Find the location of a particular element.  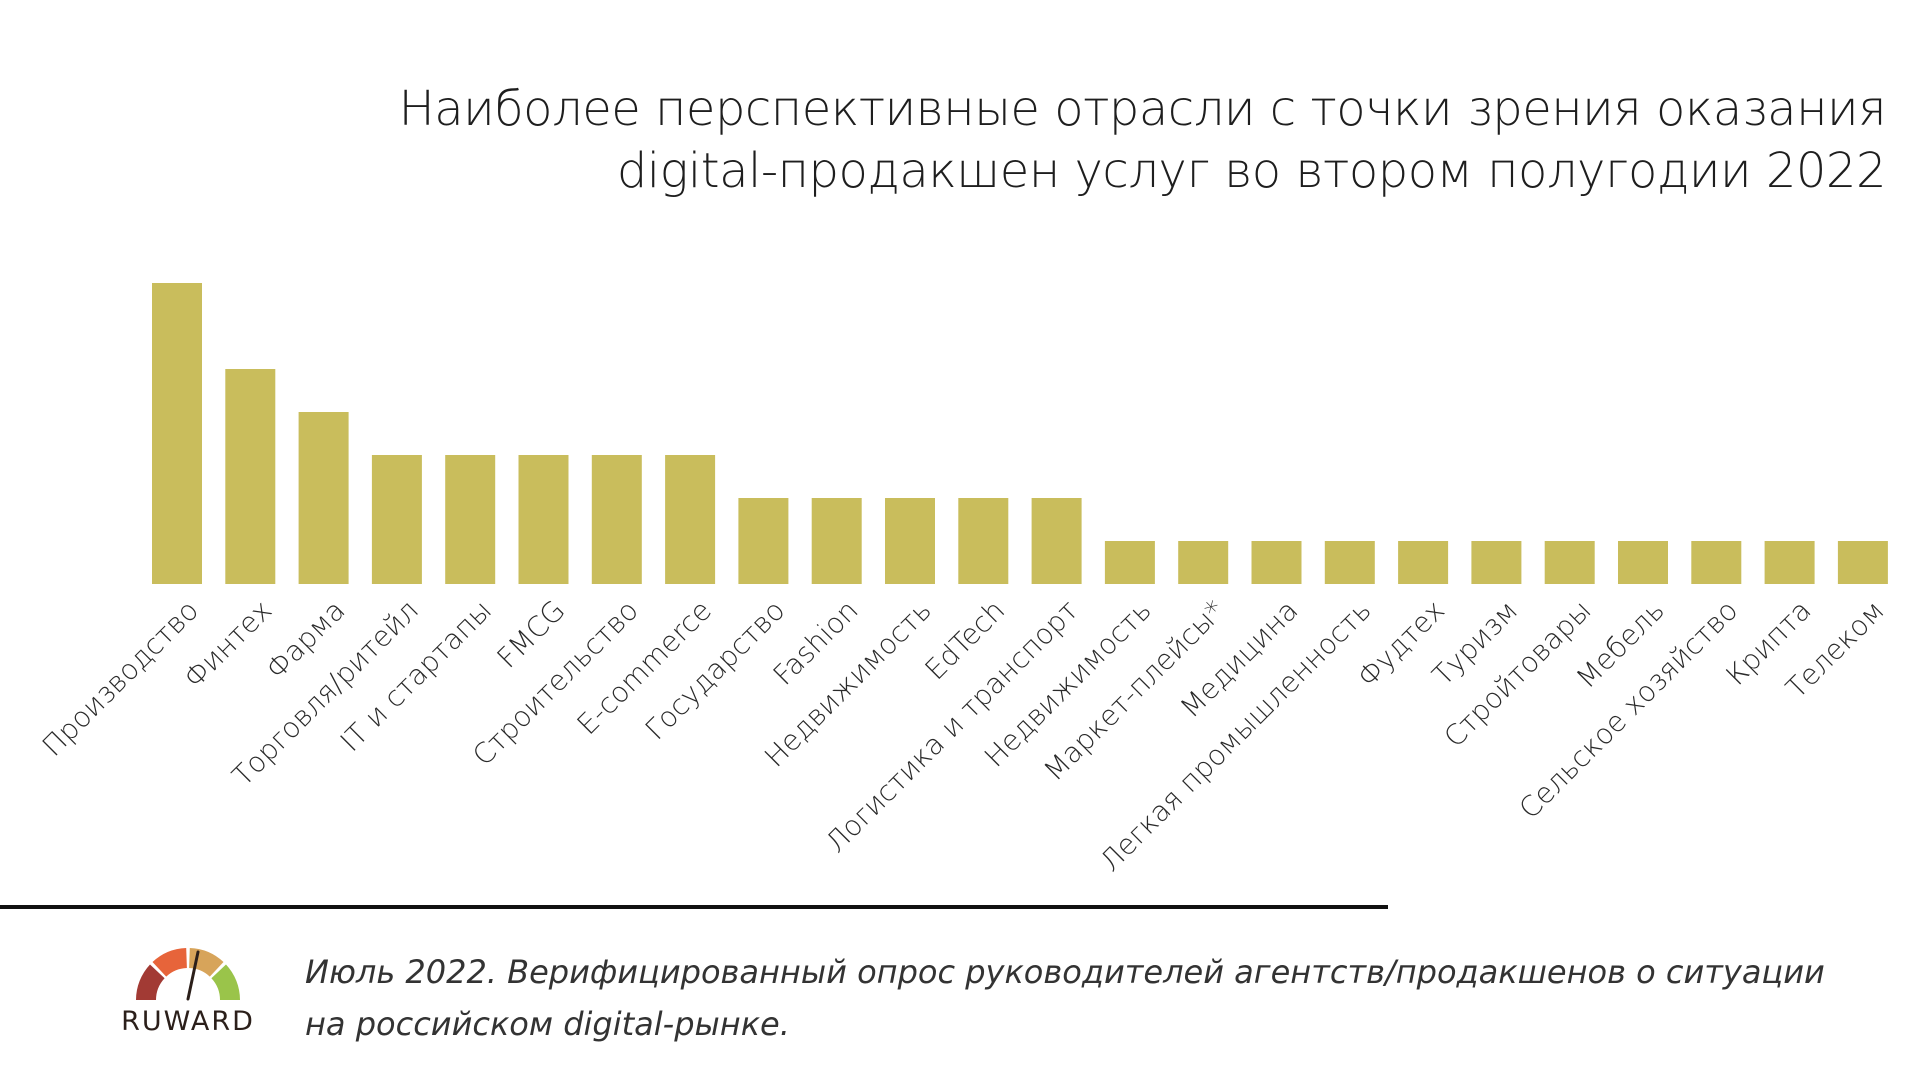

logo-text: RUWARD is located at coordinates (188, 1021).